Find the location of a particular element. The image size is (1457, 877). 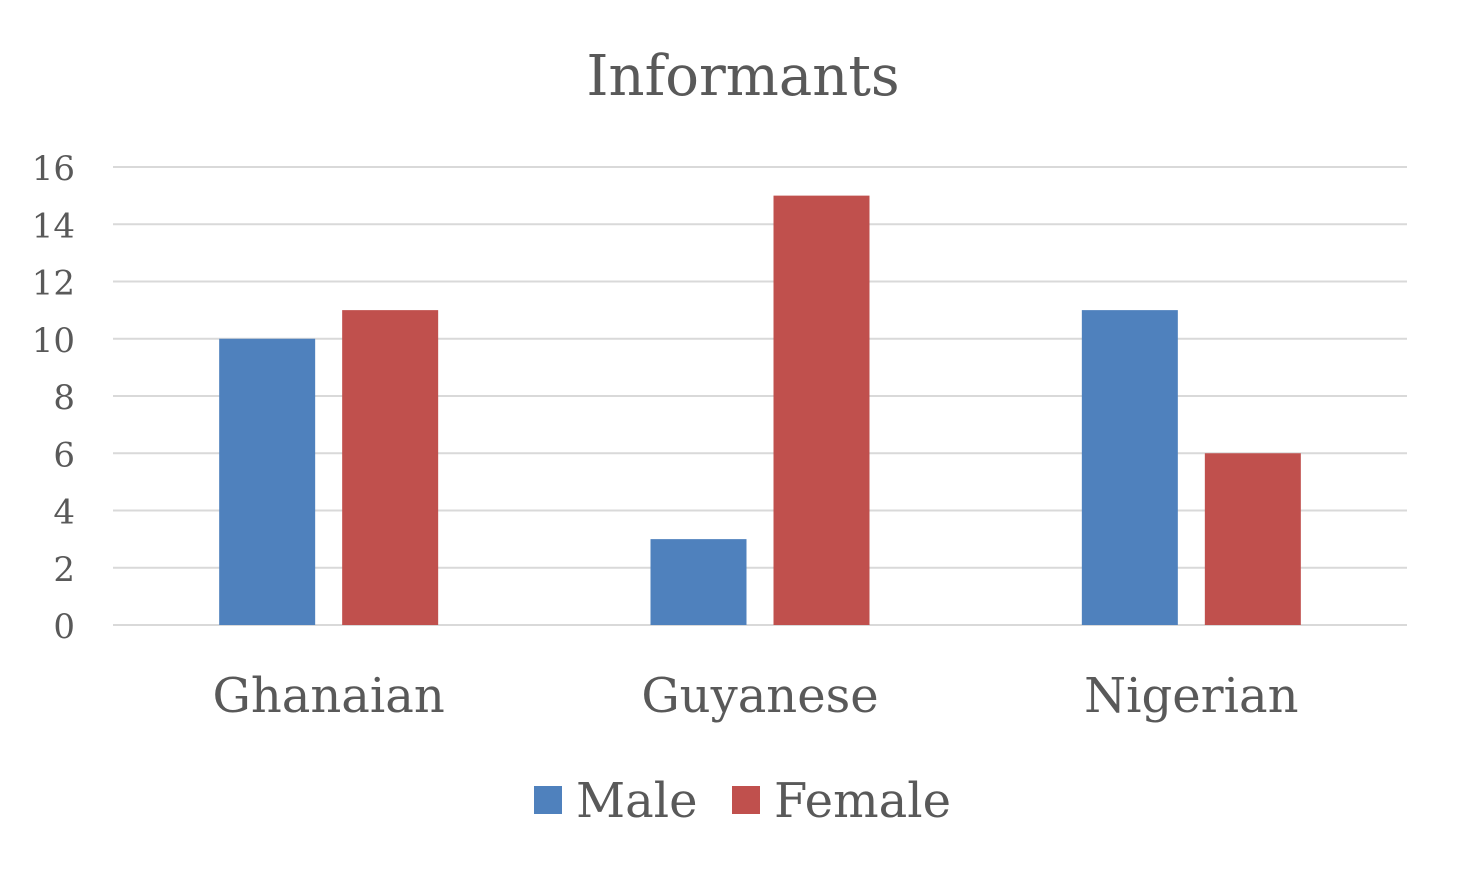

bar-male-guyanese is located at coordinates (698, 582).